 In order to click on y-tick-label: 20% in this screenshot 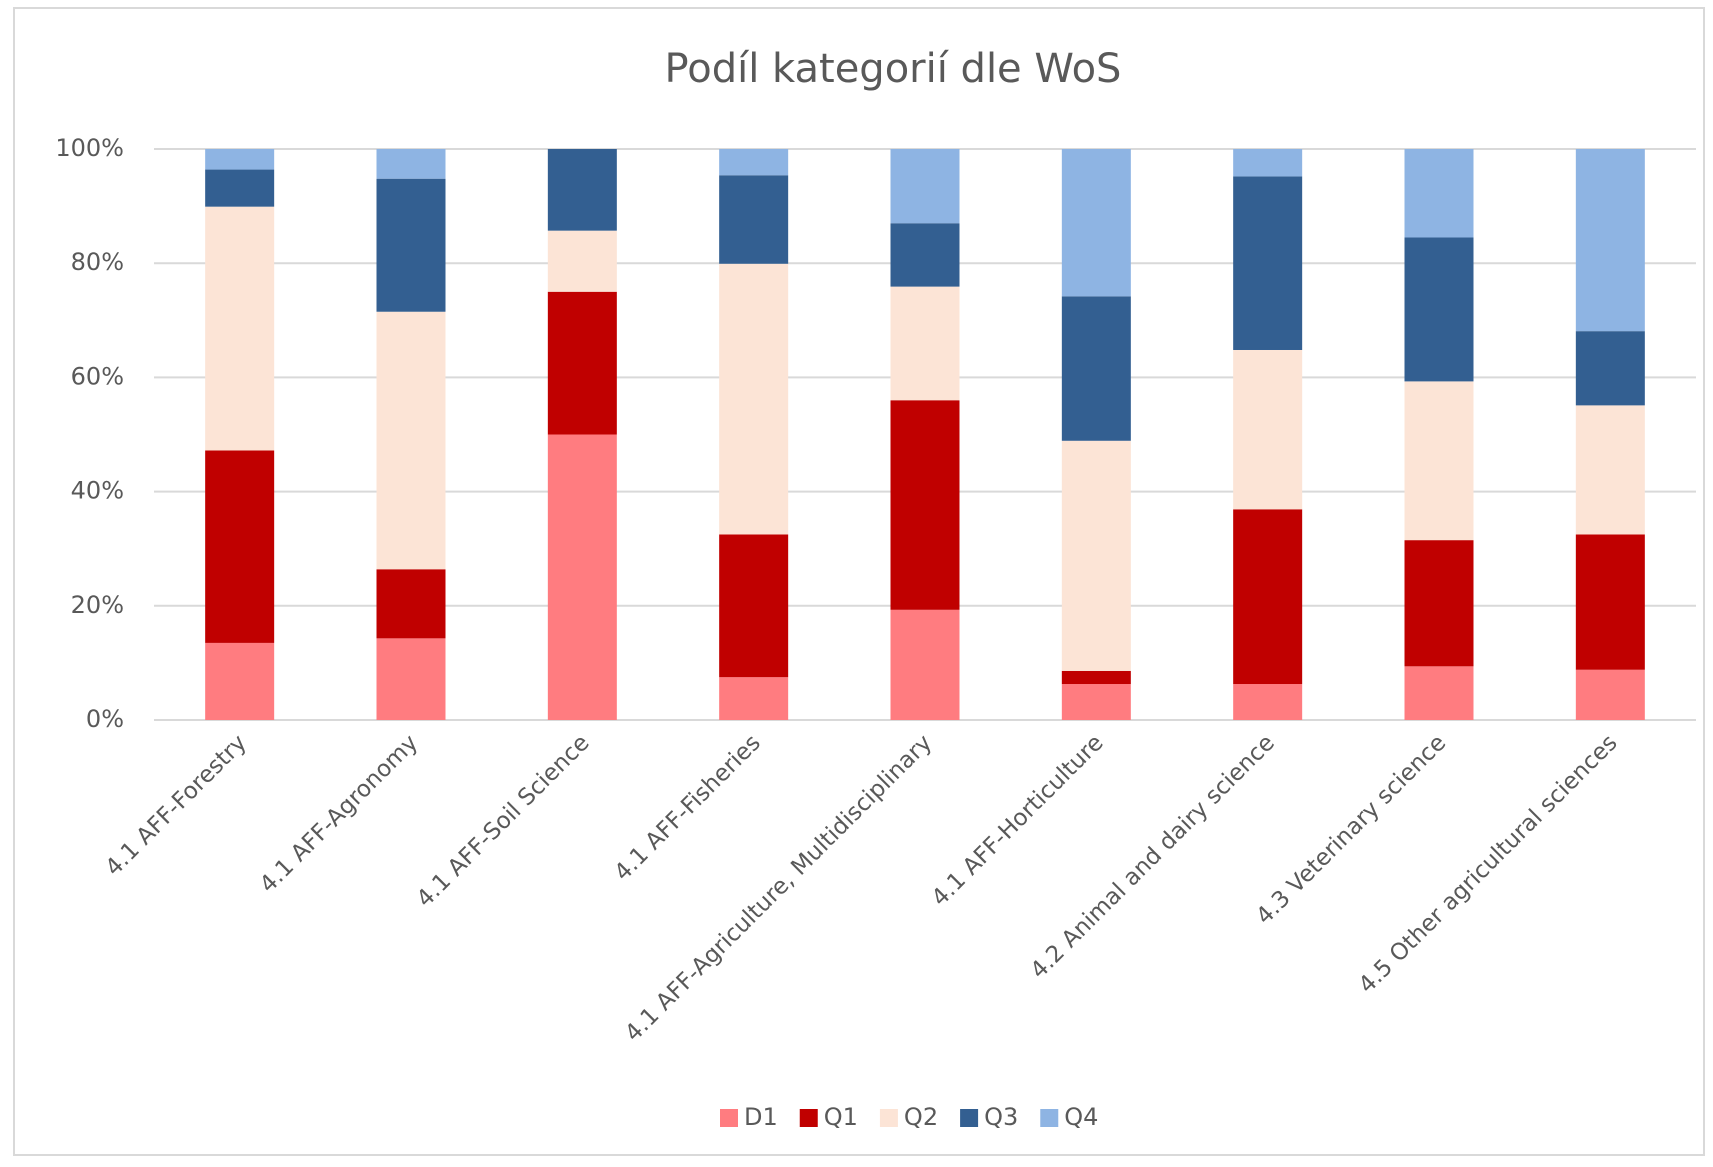, I will do `click(97, 605)`.